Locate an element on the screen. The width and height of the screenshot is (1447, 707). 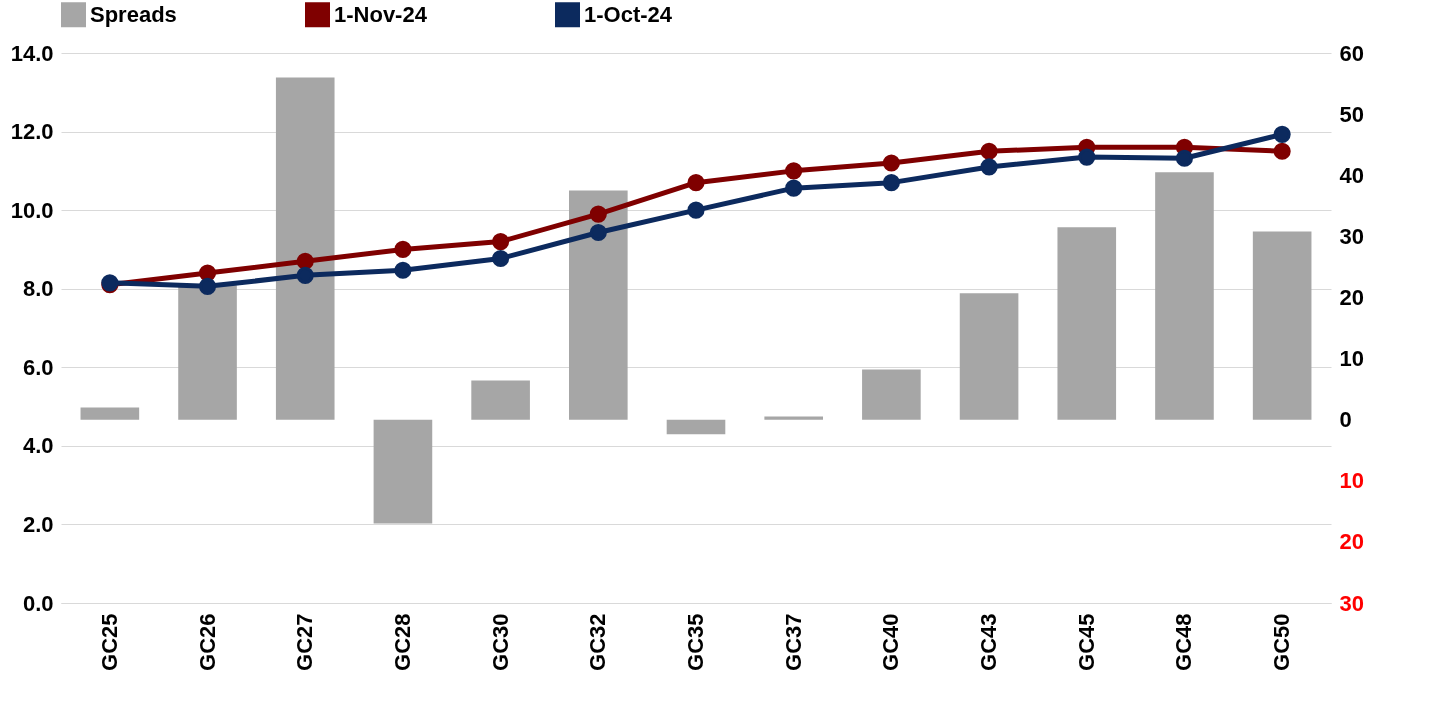
x-tick-label: GC30 is located at coordinates (500, 642).